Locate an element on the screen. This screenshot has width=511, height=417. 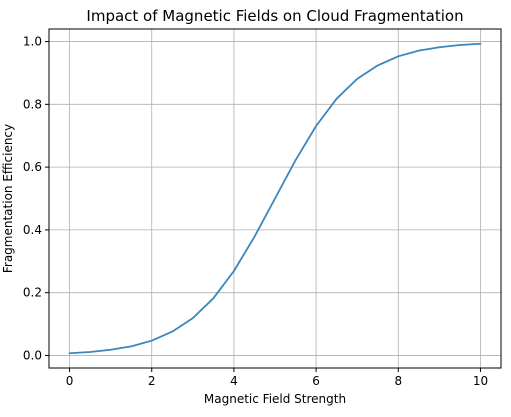
y-axis-label: Fragmentation Efficiency is located at coordinates (8, 198).